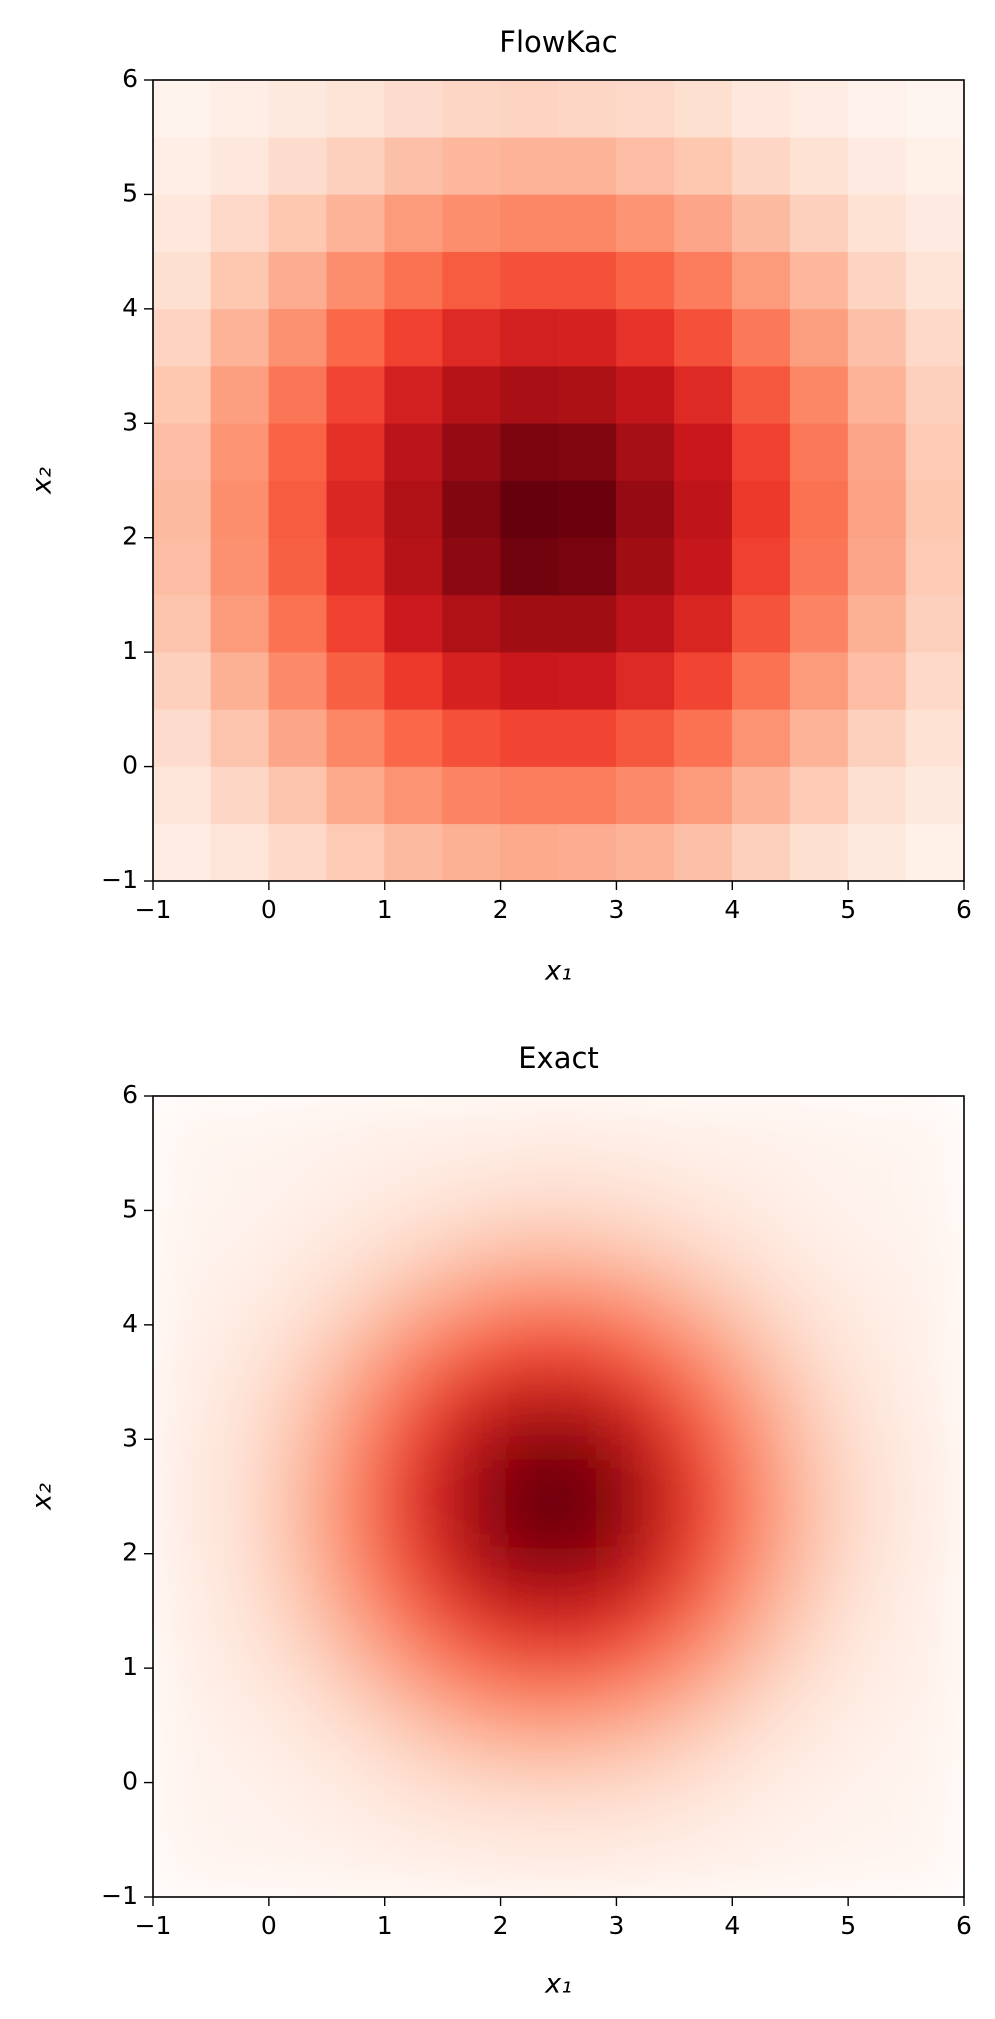  What do you see at coordinates (130, 421) in the screenshot?
I see `y-tick-label: 3` at bounding box center [130, 421].